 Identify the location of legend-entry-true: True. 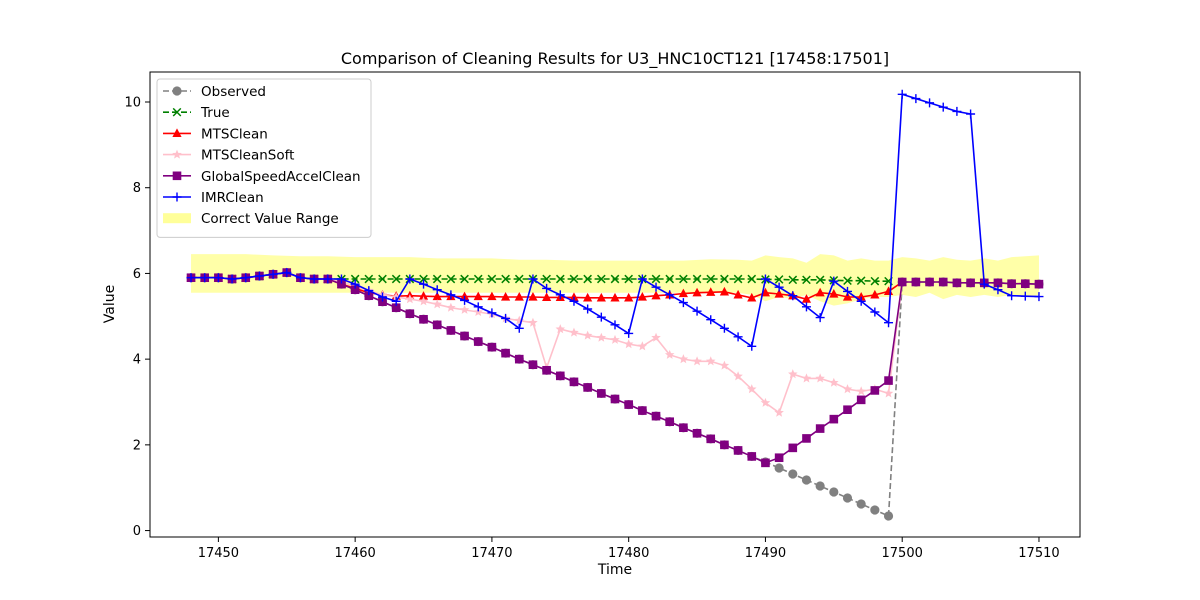
(196, 113).